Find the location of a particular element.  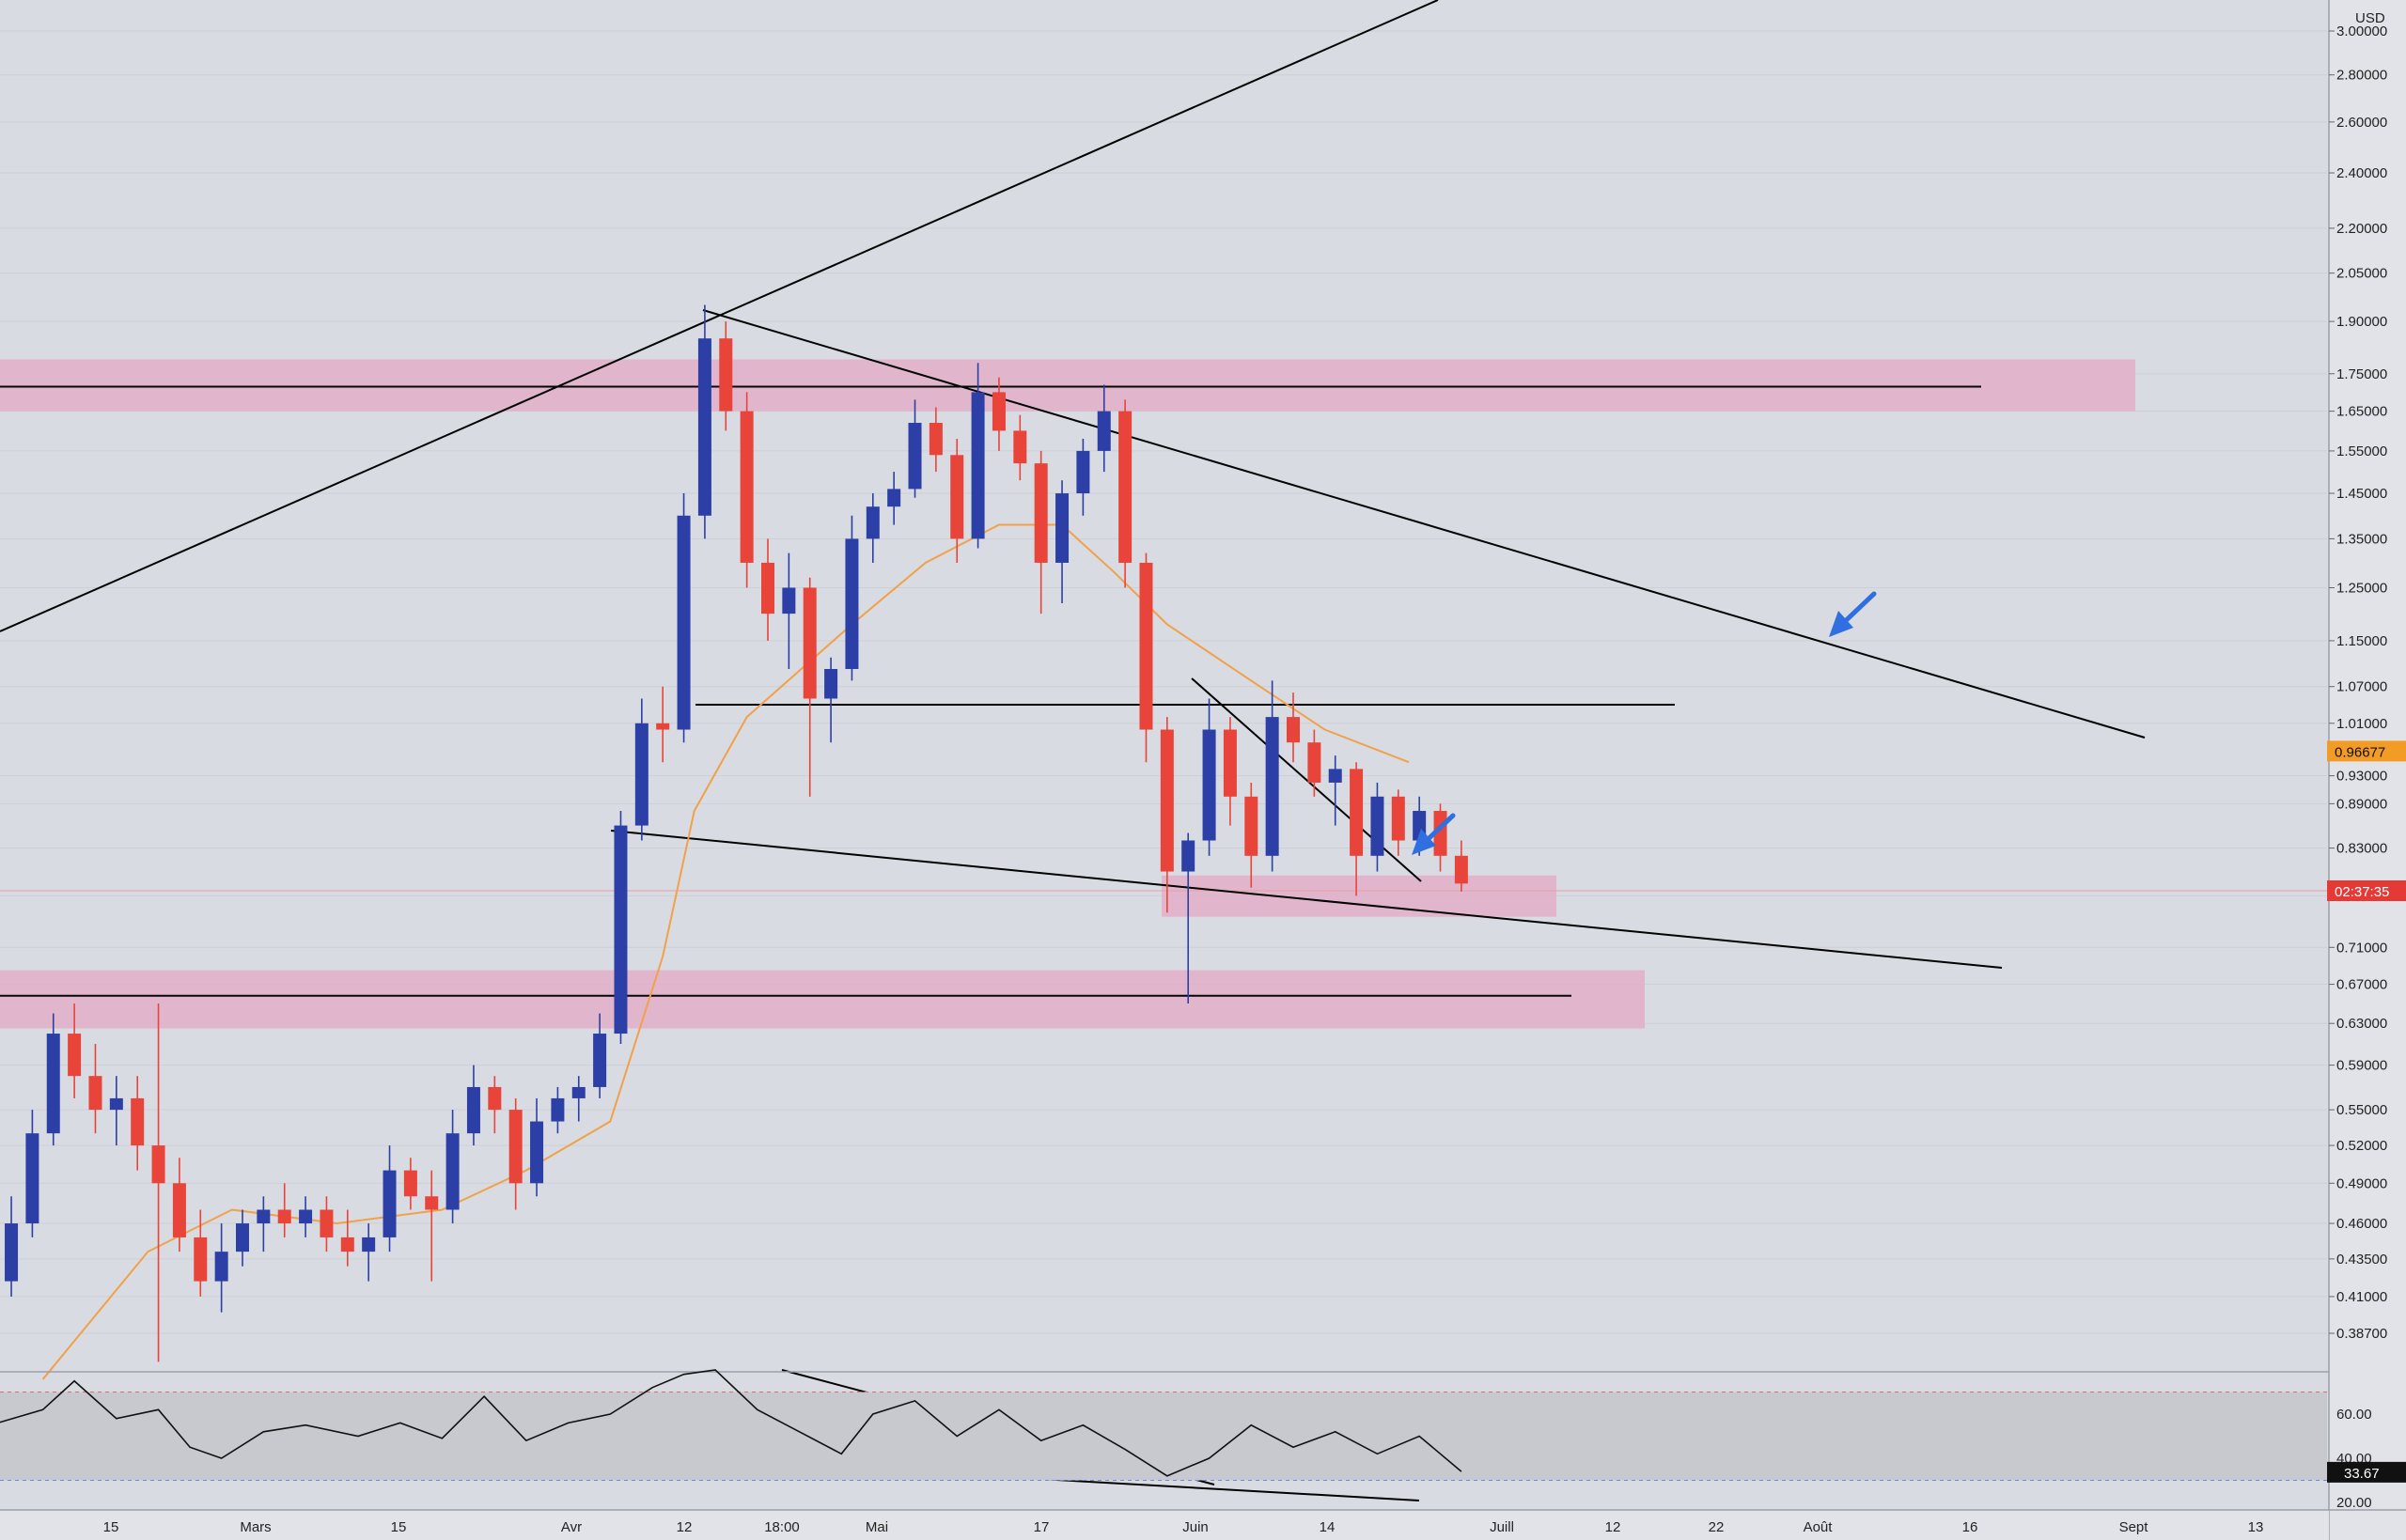

countdown-text: 02:37:35 is located at coordinates (2362, 892).